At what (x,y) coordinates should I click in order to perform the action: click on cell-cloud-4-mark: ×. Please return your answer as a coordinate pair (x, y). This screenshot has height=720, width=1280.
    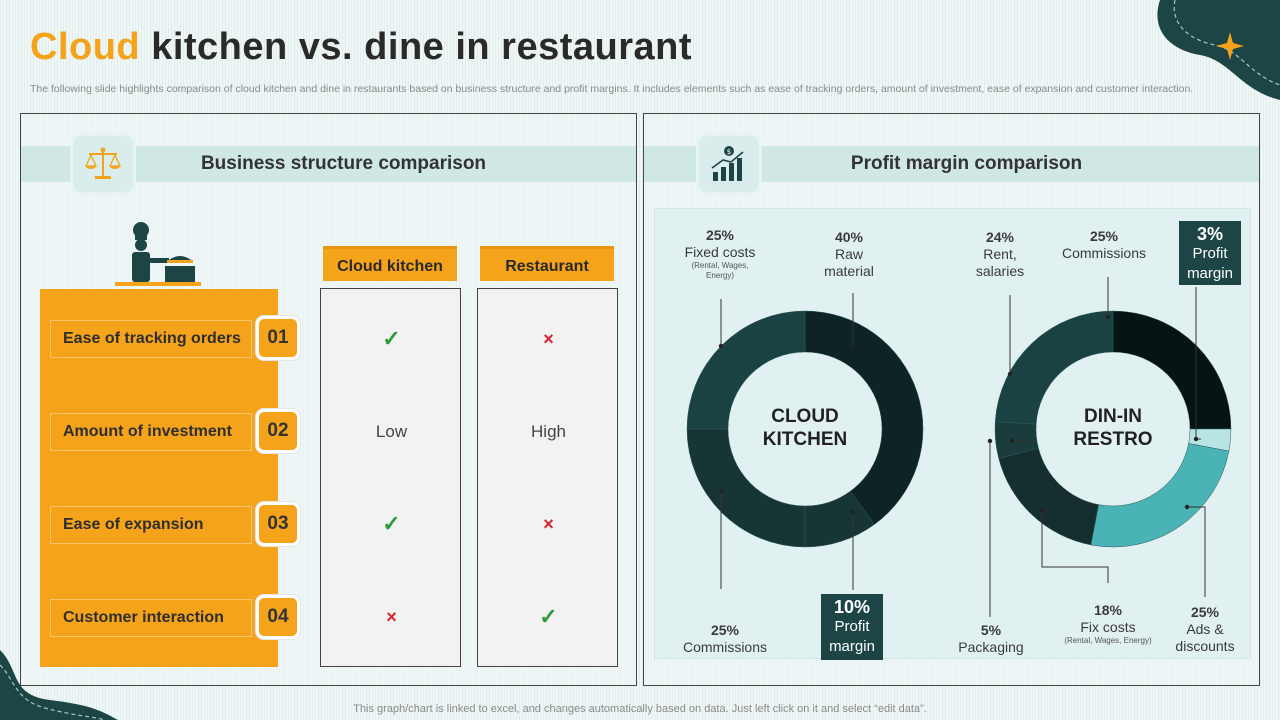
    Looking at the image, I should click on (391, 617).